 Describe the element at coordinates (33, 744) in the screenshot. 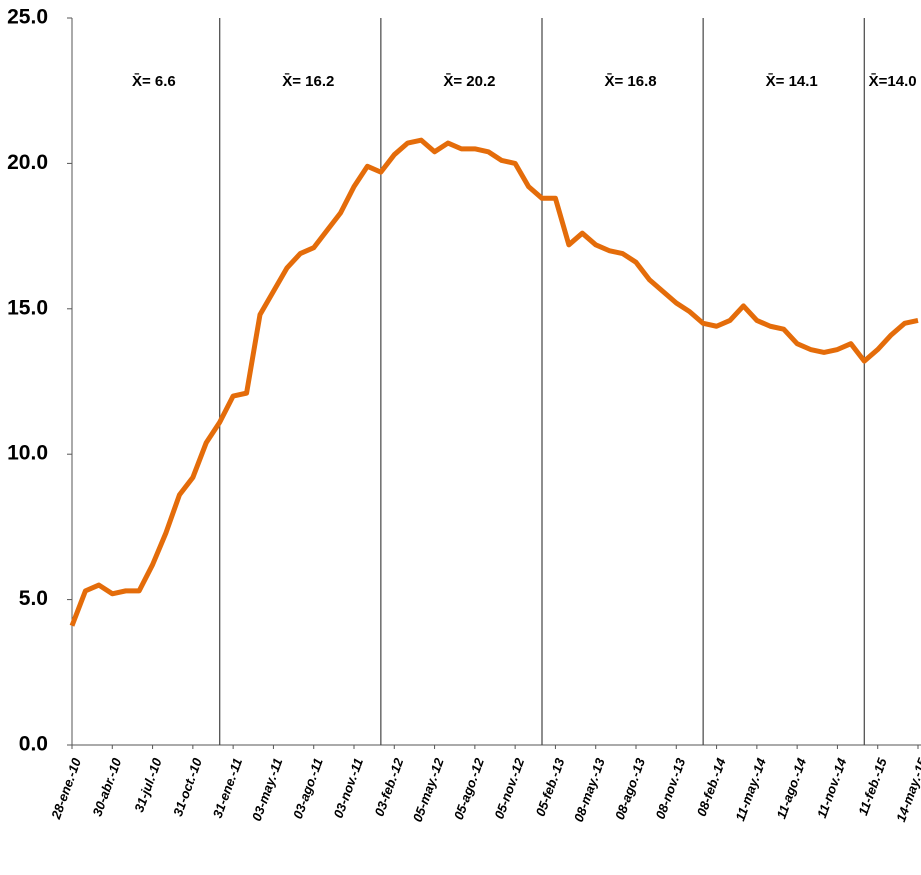

I see `y-tick-label: 0.0` at that location.